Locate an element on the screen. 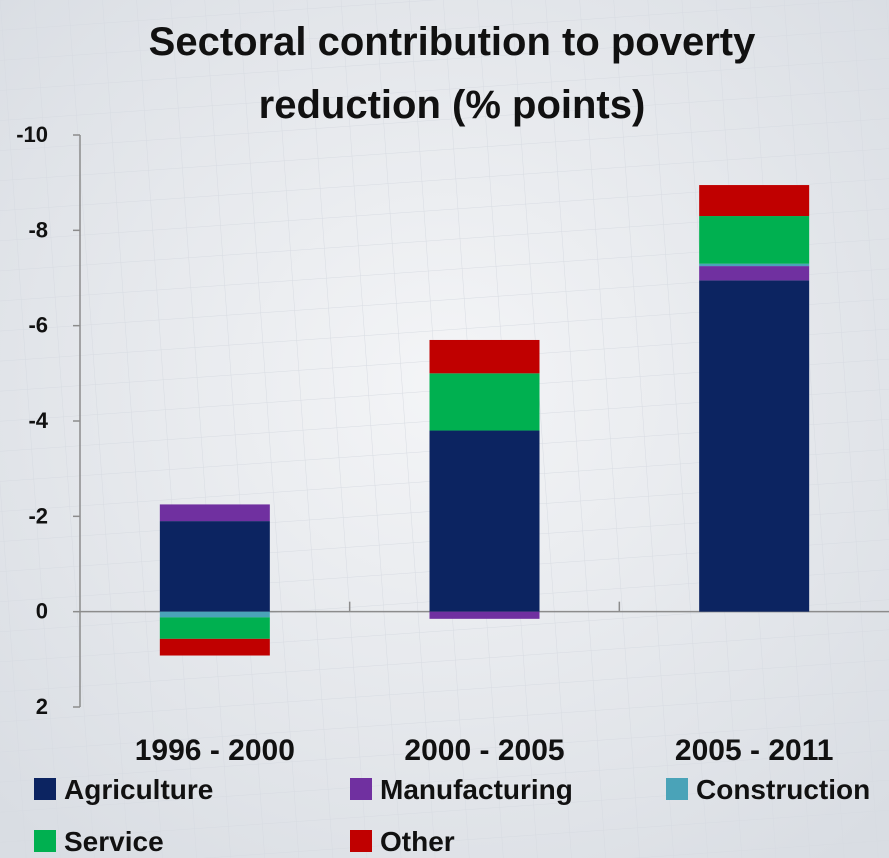 This screenshot has width=889, height=858. y-tick-label: 2 is located at coordinates (42, 706).